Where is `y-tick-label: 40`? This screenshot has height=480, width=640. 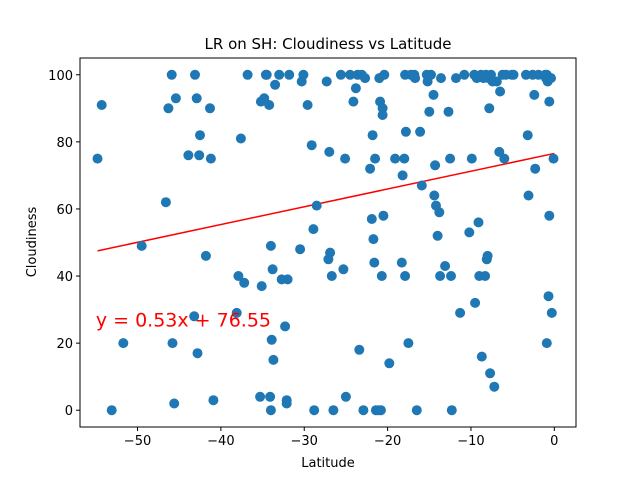
y-tick-label: 40 is located at coordinates (64, 277).